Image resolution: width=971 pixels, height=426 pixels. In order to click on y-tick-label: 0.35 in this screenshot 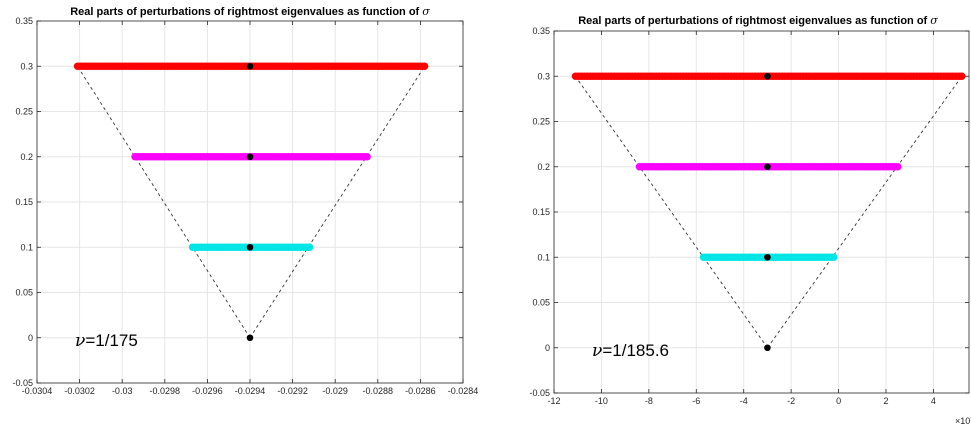, I will do `click(541, 31)`.